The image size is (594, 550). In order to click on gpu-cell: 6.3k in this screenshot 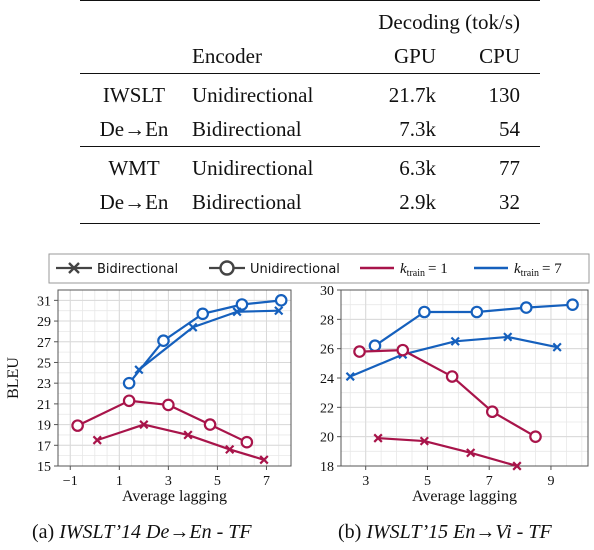, I will do `click(417, 168)`.